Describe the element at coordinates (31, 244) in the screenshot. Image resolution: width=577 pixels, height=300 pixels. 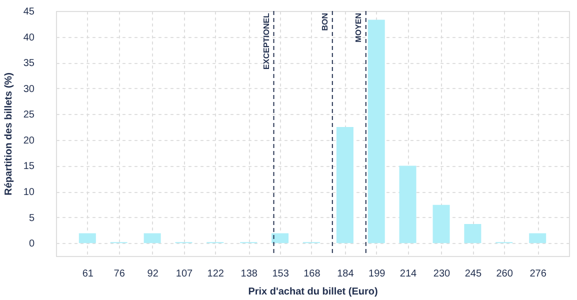
I see `y-tick-label: 0` at that location.